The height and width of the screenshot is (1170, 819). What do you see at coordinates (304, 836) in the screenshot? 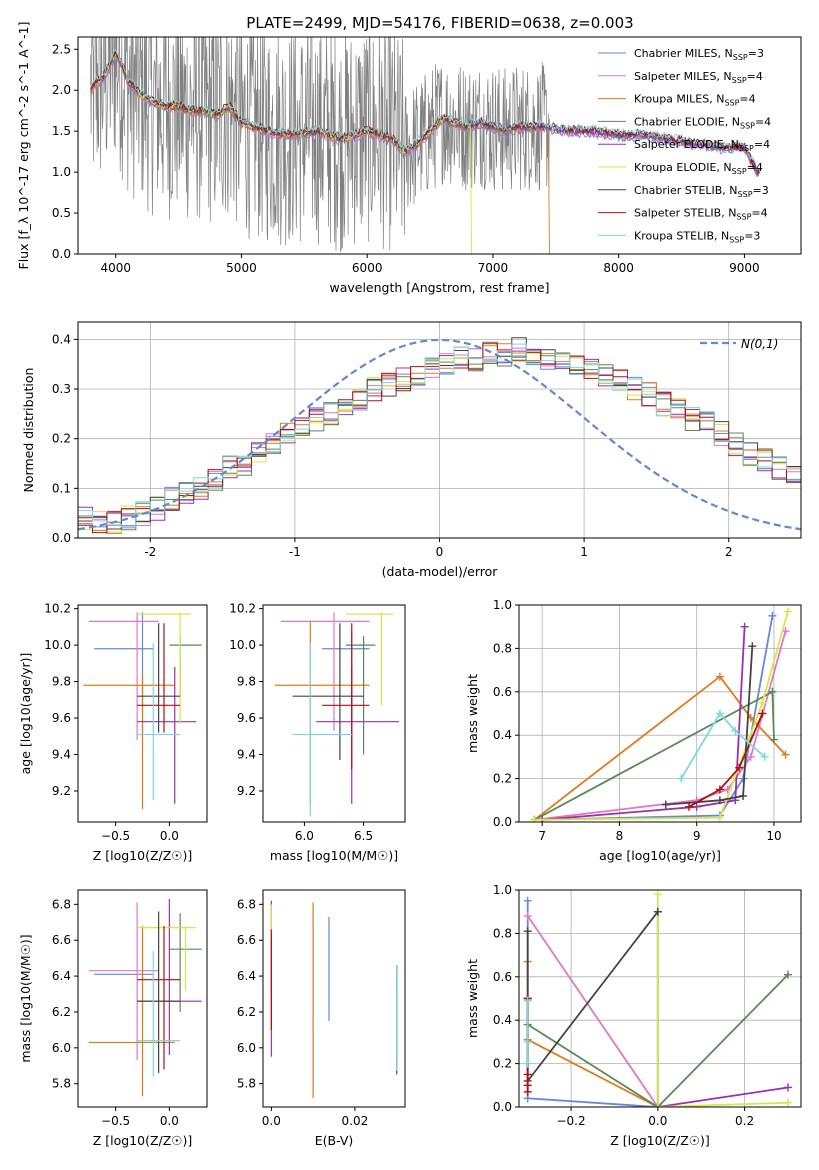
I see `x-tick-label: 6.0` at bounding box center [304, 836].